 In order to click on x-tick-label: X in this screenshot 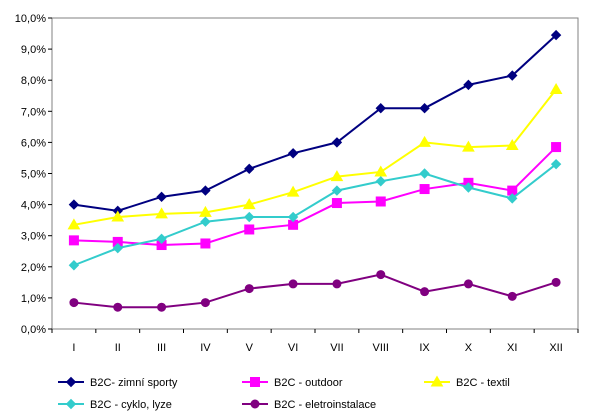, I will do `click(469, 348)`.